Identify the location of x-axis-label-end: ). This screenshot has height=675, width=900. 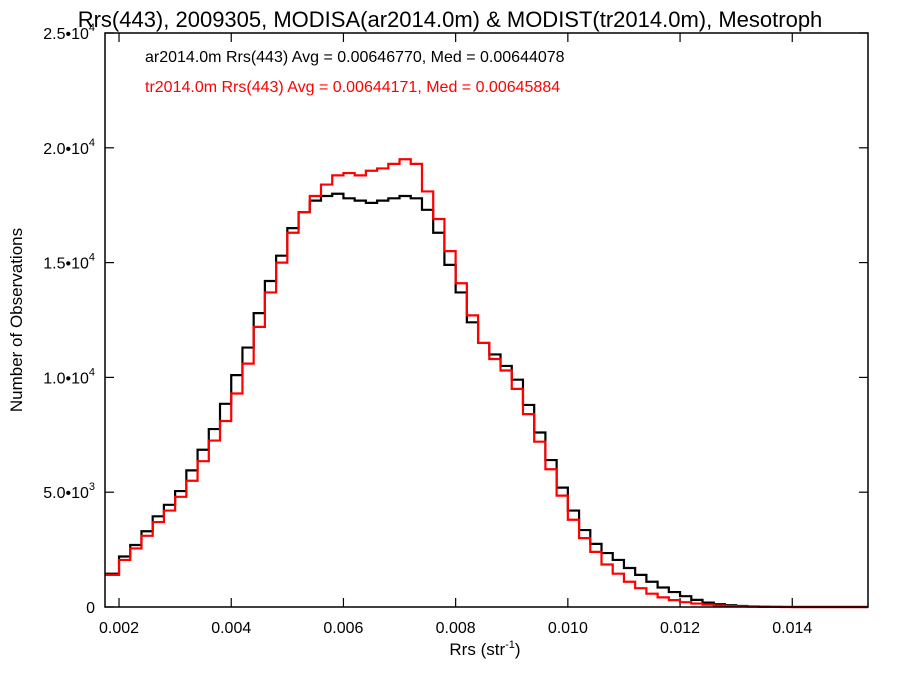
(518, 649).